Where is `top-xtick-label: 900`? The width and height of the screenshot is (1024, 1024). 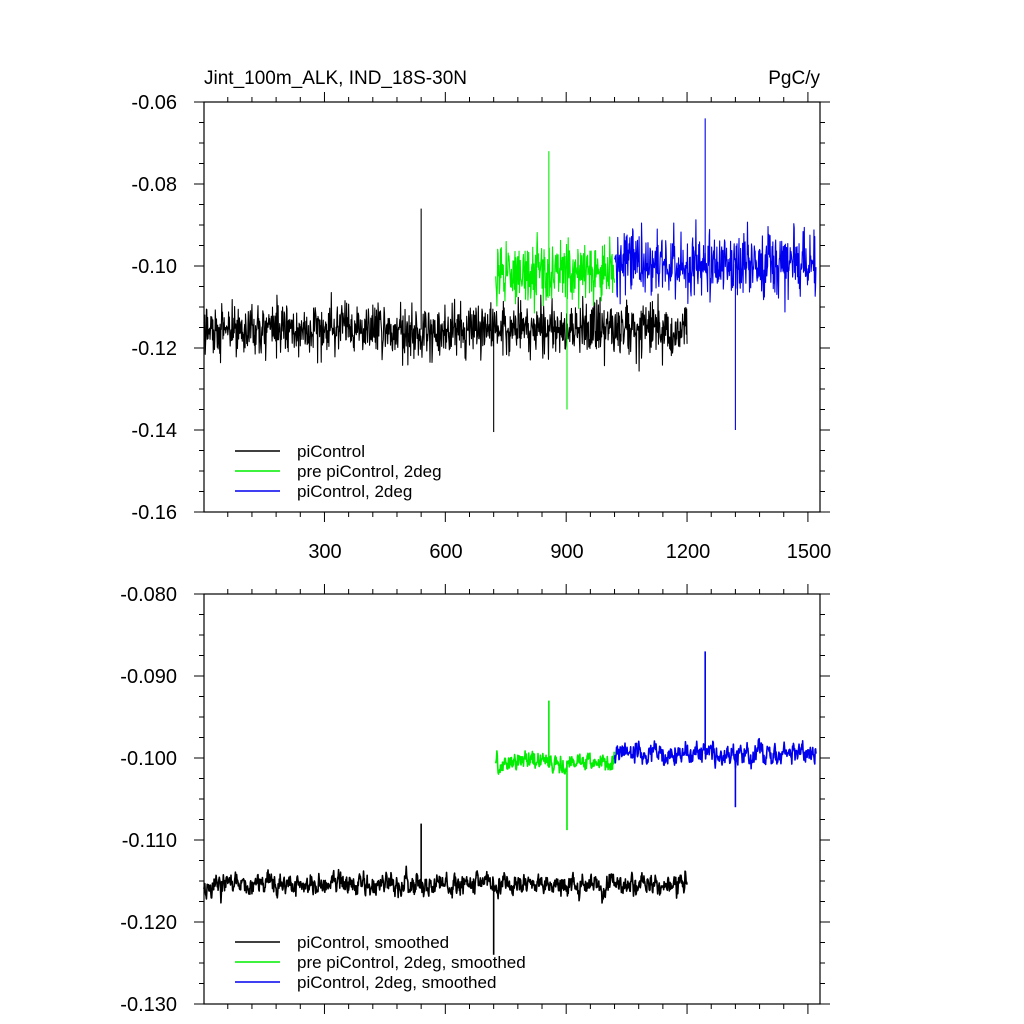 top-xtick-label: 900 is located at coordinates (566, 552).